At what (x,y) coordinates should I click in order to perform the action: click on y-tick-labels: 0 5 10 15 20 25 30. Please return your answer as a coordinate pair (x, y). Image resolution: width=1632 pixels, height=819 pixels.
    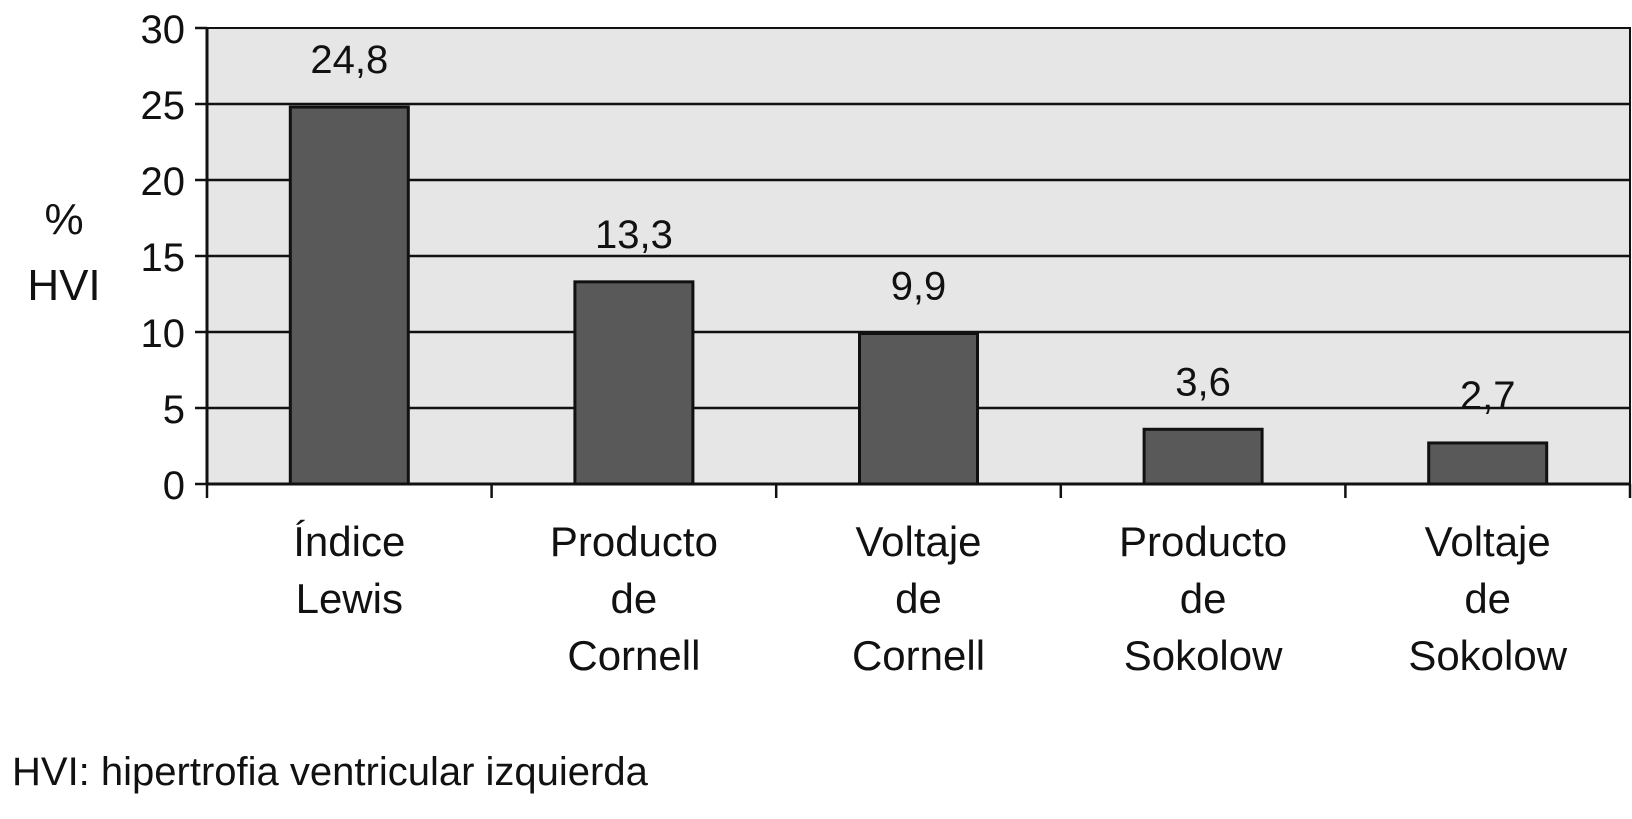
    Looking at the image, I should click on (174, 258).